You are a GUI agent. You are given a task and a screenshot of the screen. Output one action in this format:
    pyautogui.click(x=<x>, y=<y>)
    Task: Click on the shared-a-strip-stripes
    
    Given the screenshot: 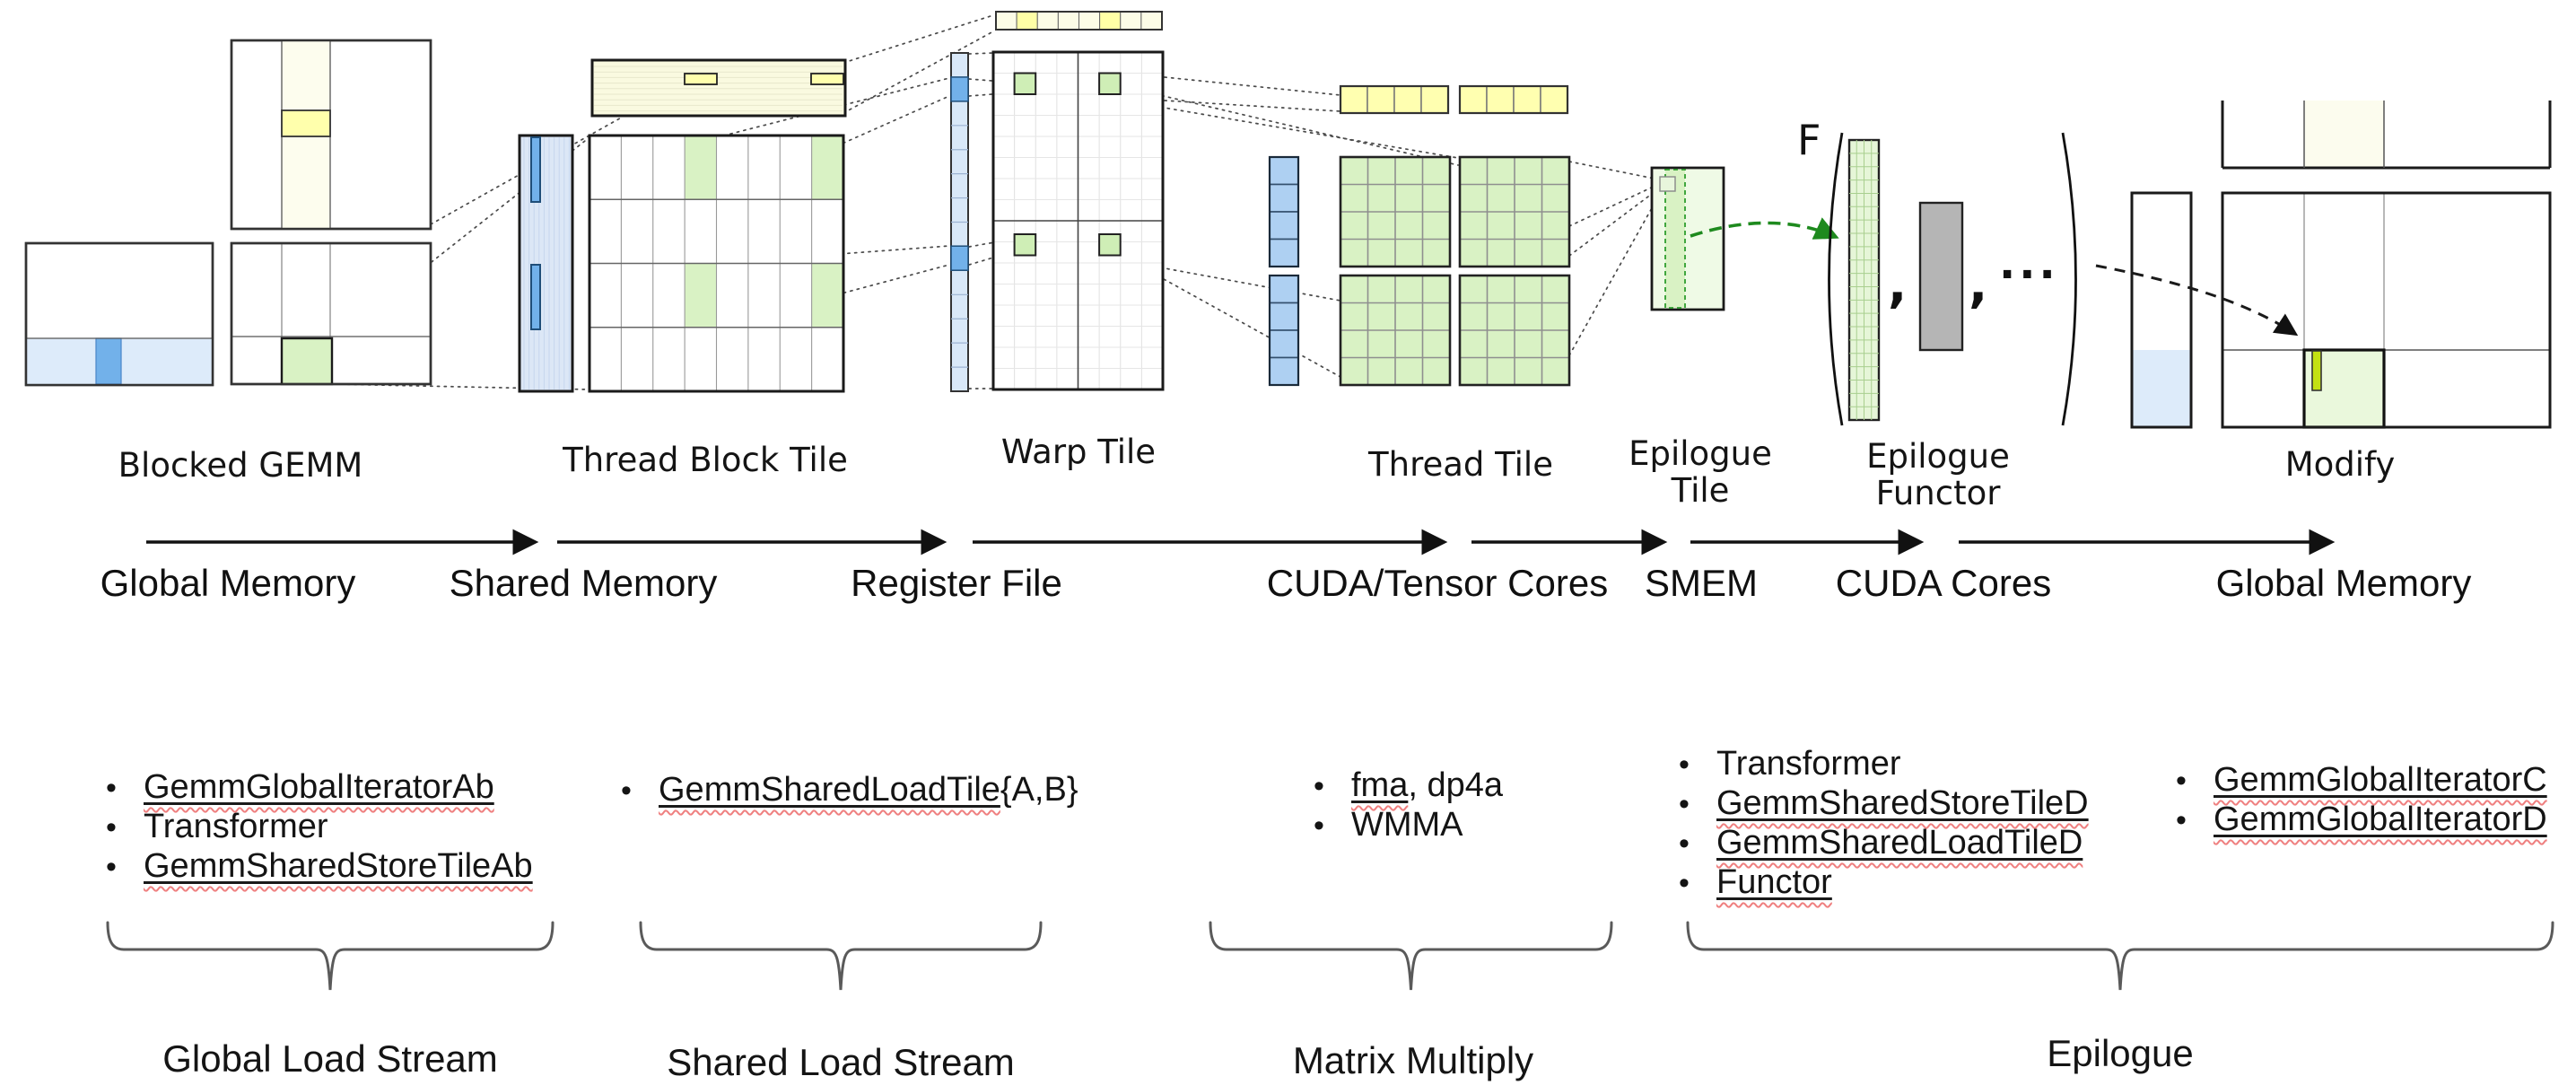 What is the action you would take?
    pyautogui.click(x=547, y=263)
    